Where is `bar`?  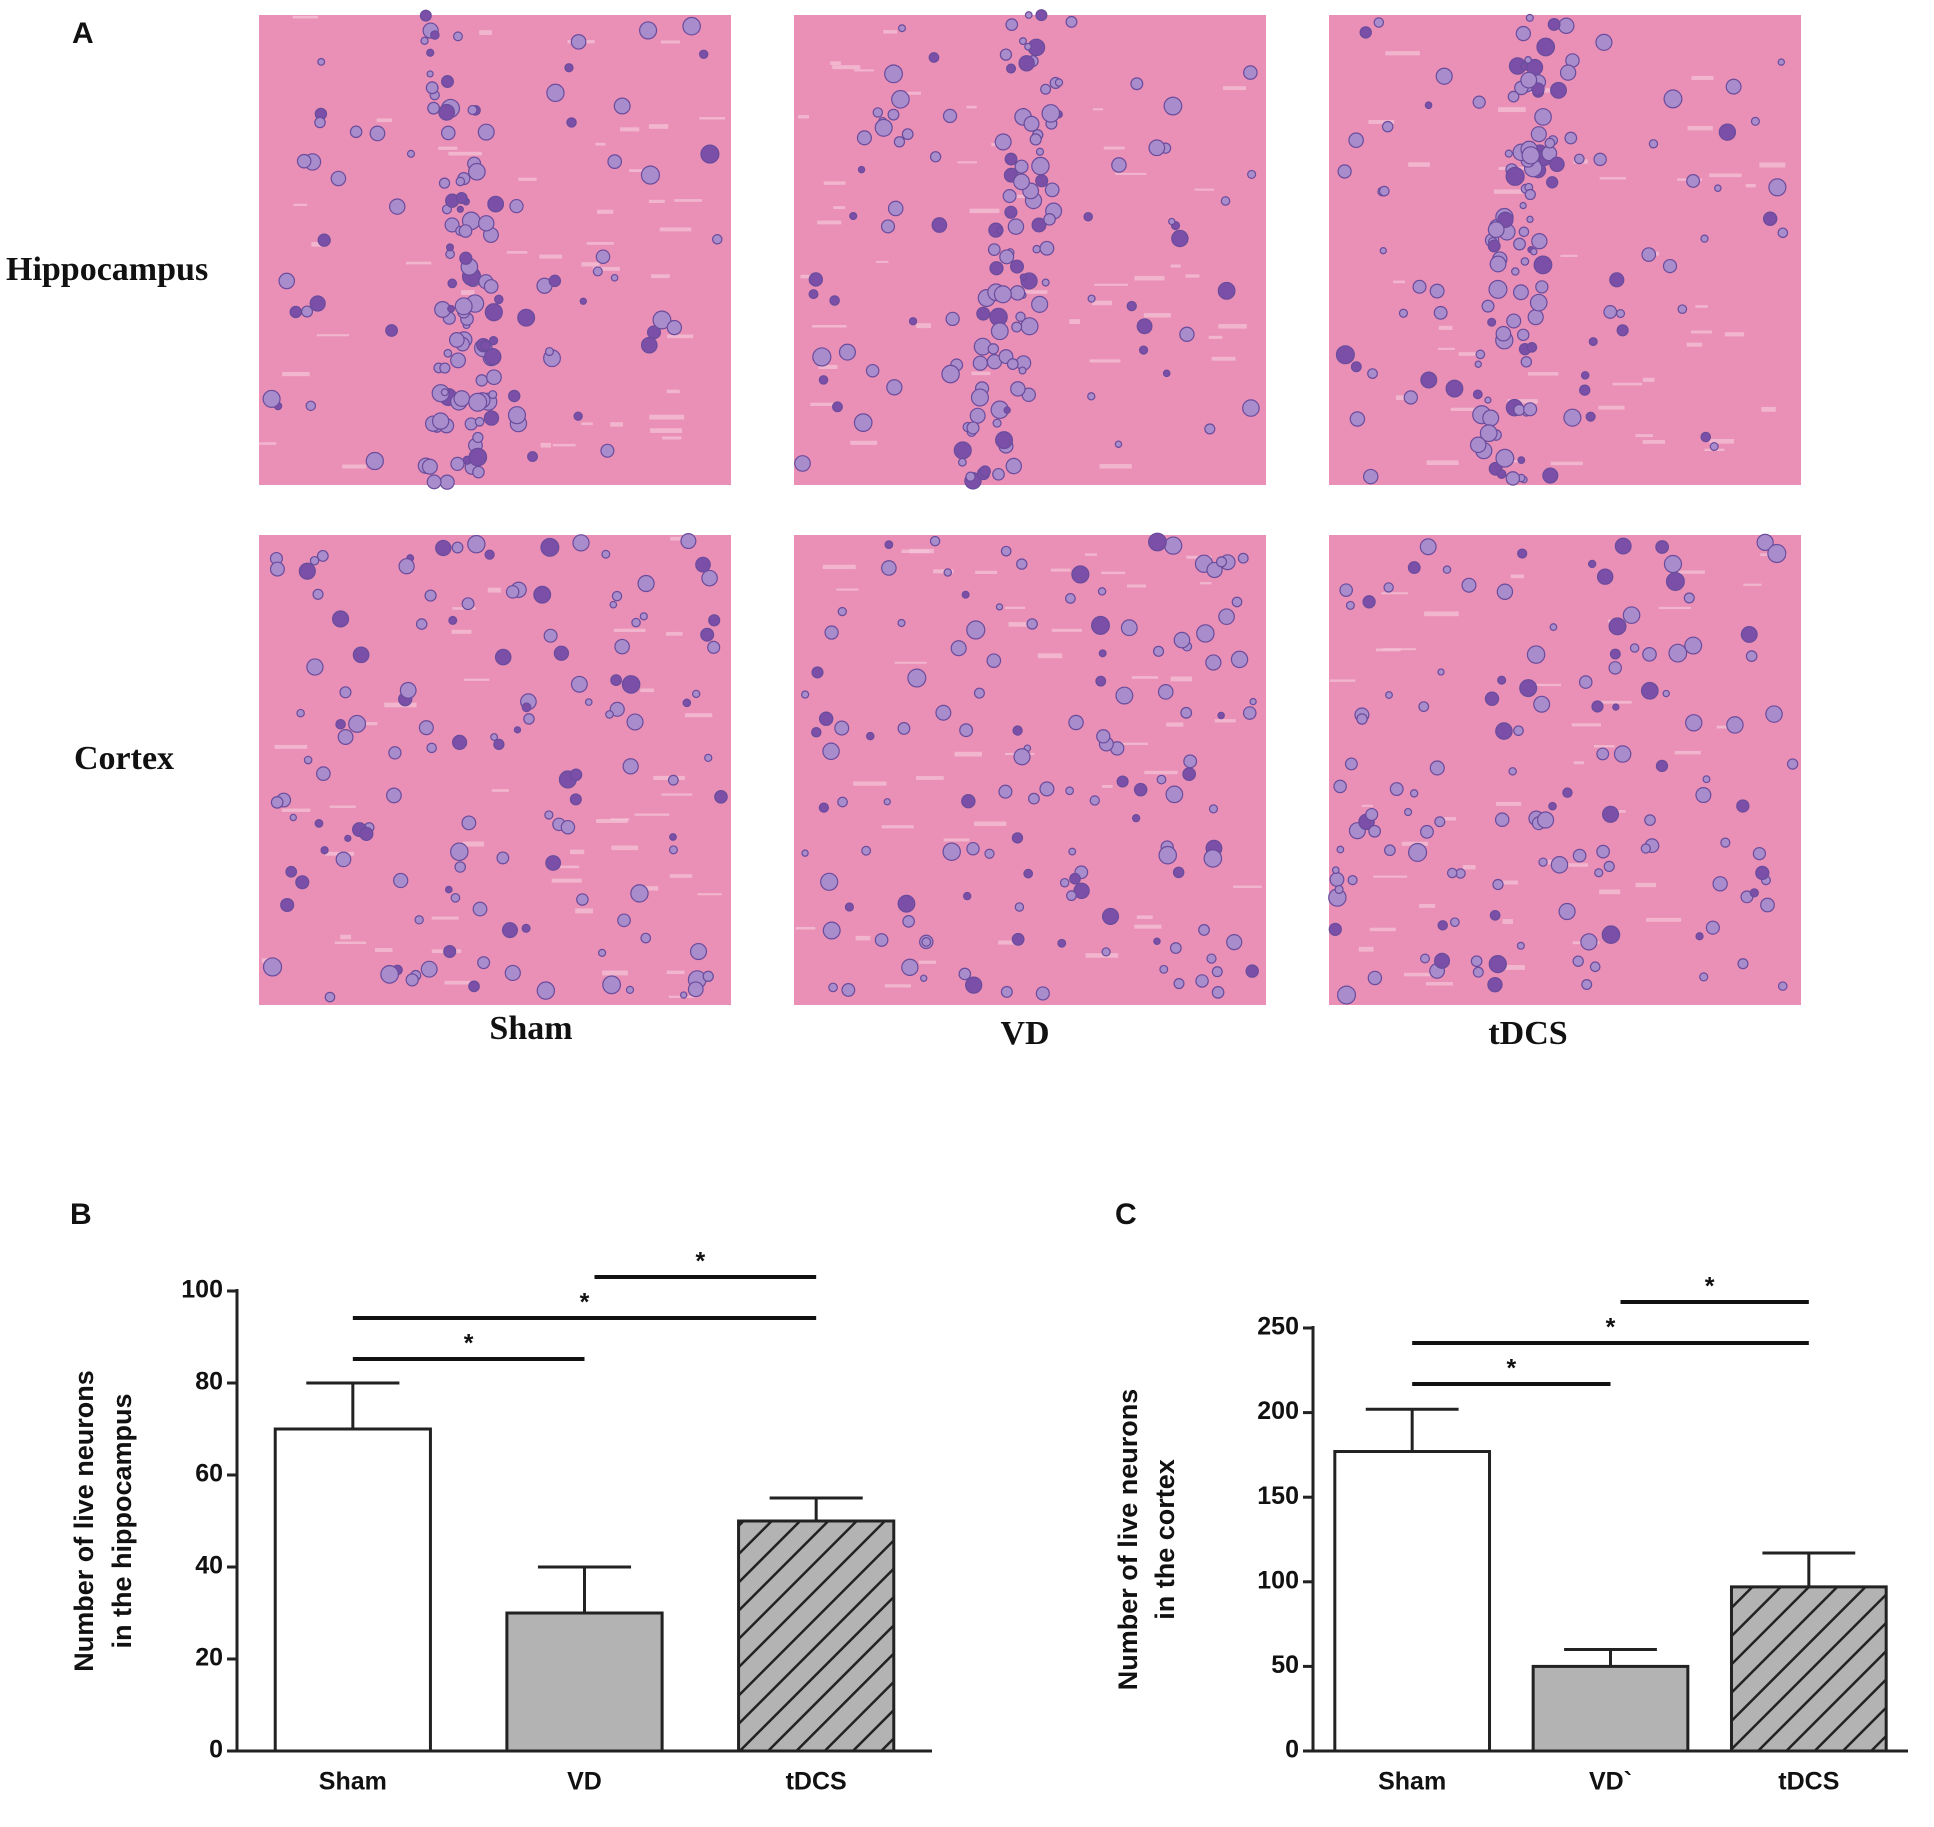 bar is located at coordinates (584, 1682).